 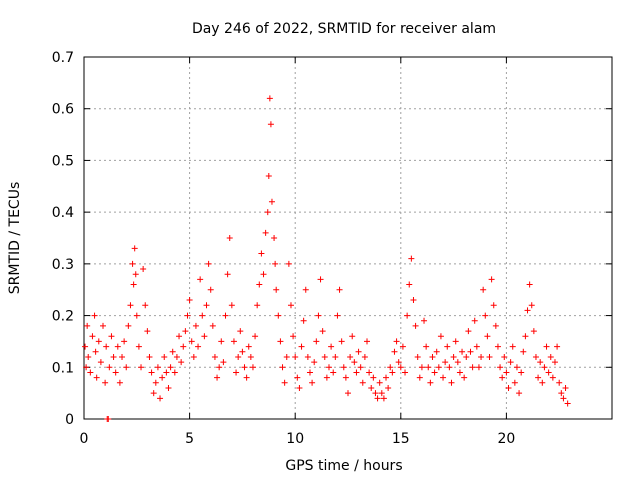 I want to click on y-tick-label: 0.6, so click(x=63, y=110).